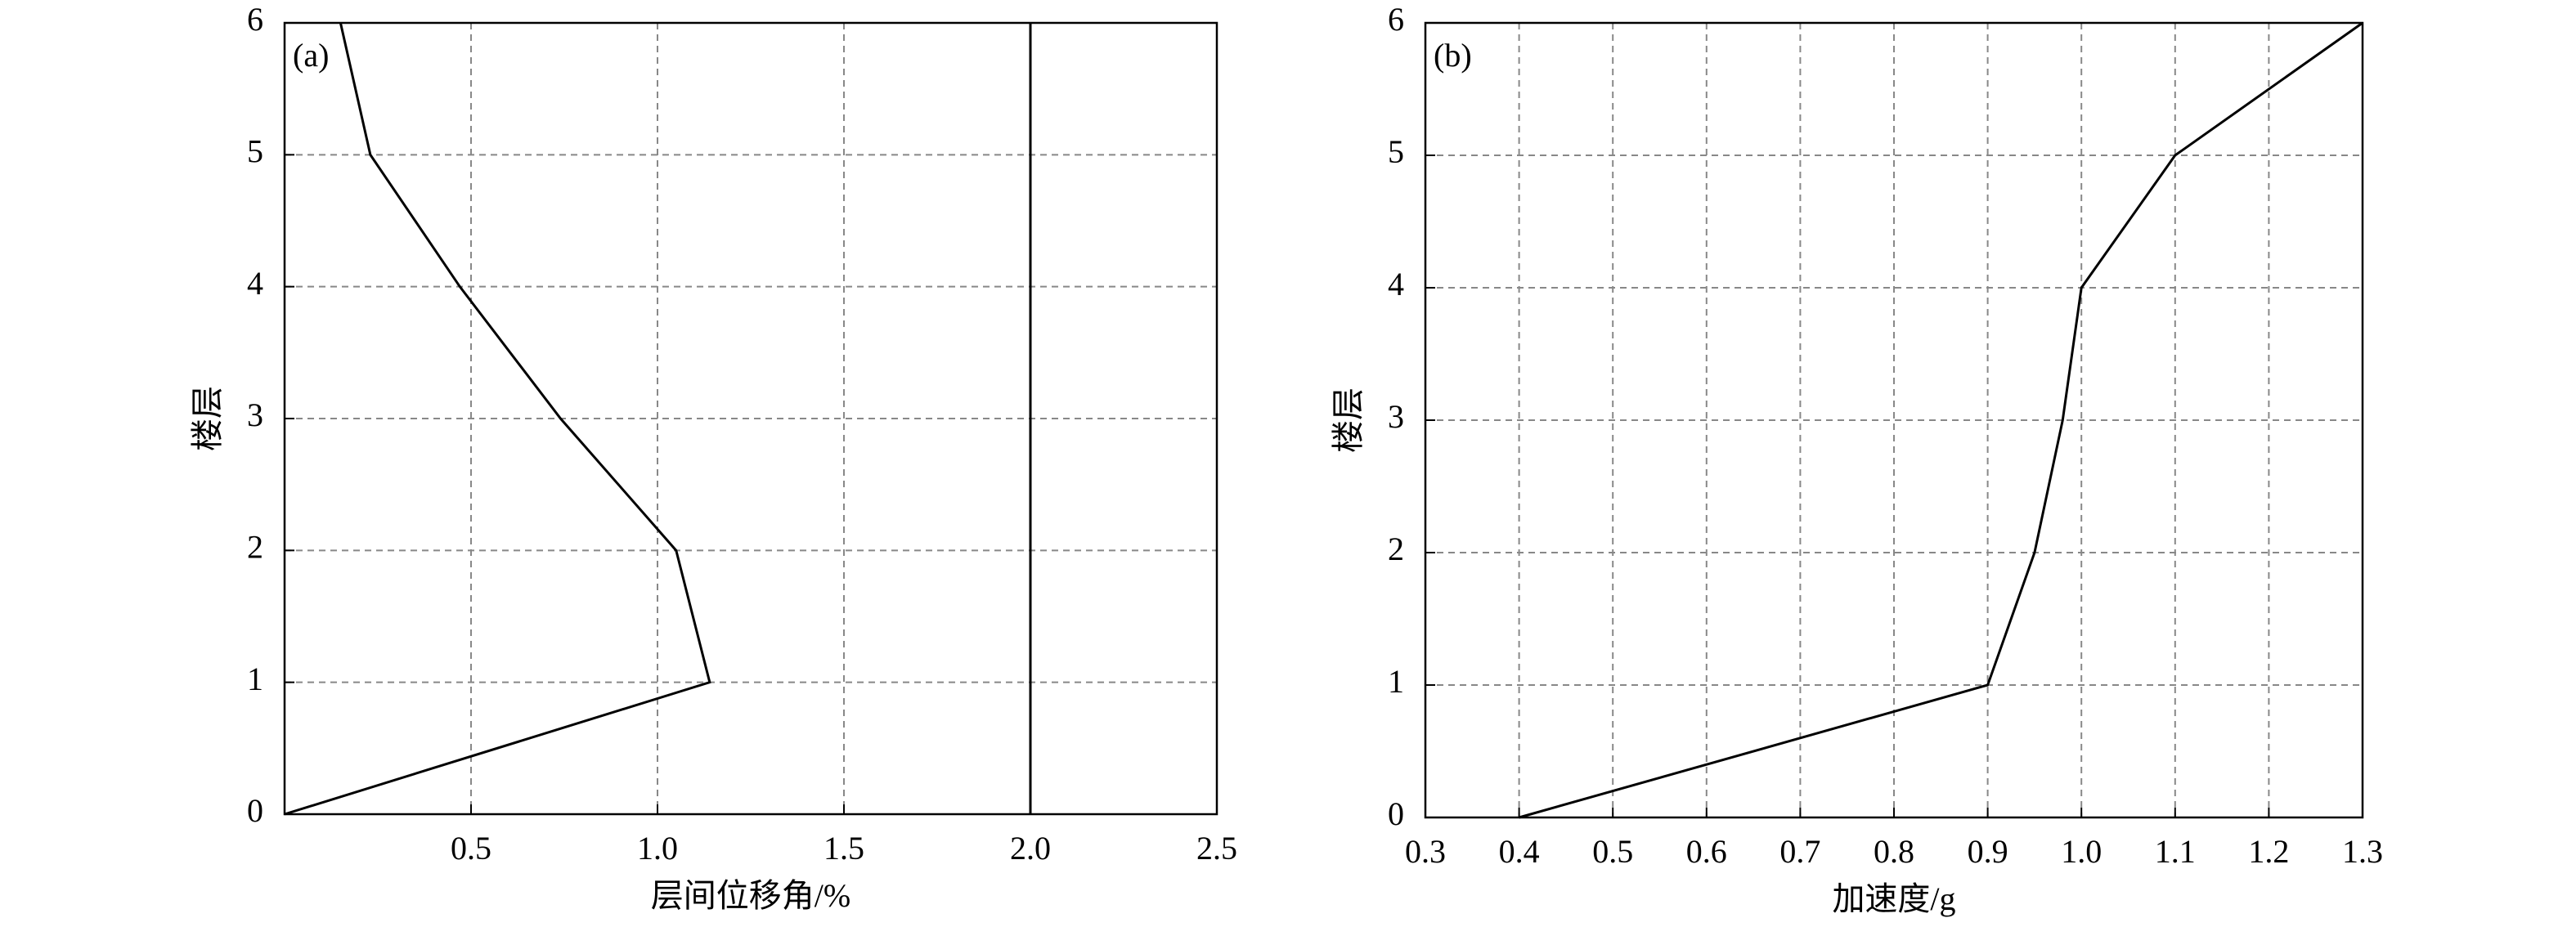 The height and width of the screenshot is (927, 2576). I want to click on x-tick-label: 2.0, so click(1031, 848).